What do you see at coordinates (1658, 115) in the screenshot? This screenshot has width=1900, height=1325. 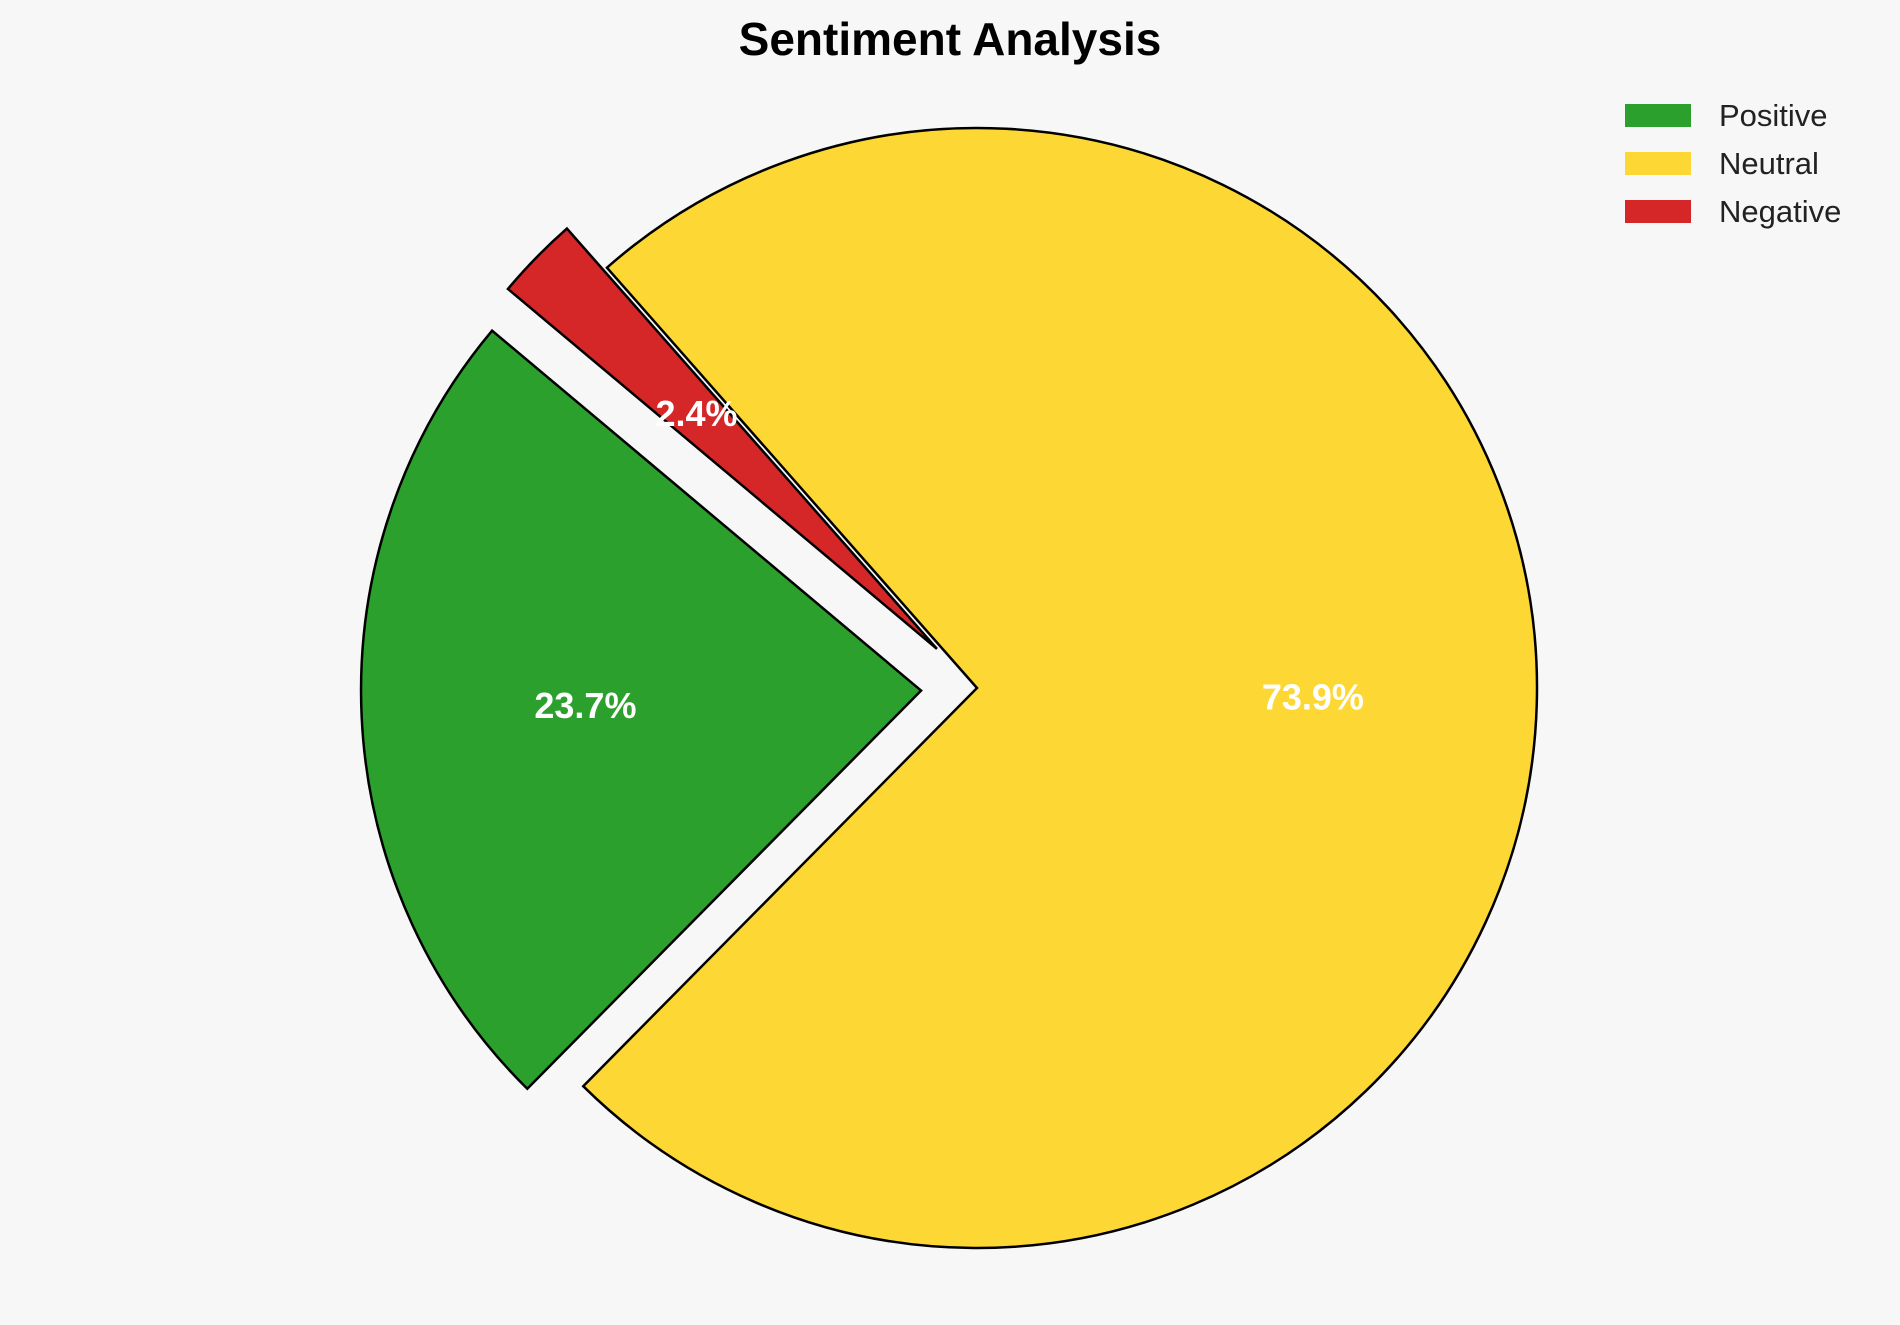 I see `legend-swatch-positive` at bounding box center [1658, 115].